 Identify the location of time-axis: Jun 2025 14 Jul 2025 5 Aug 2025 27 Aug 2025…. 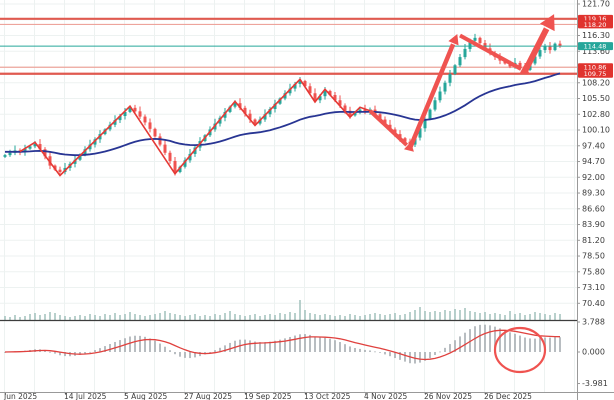
(267, 396).